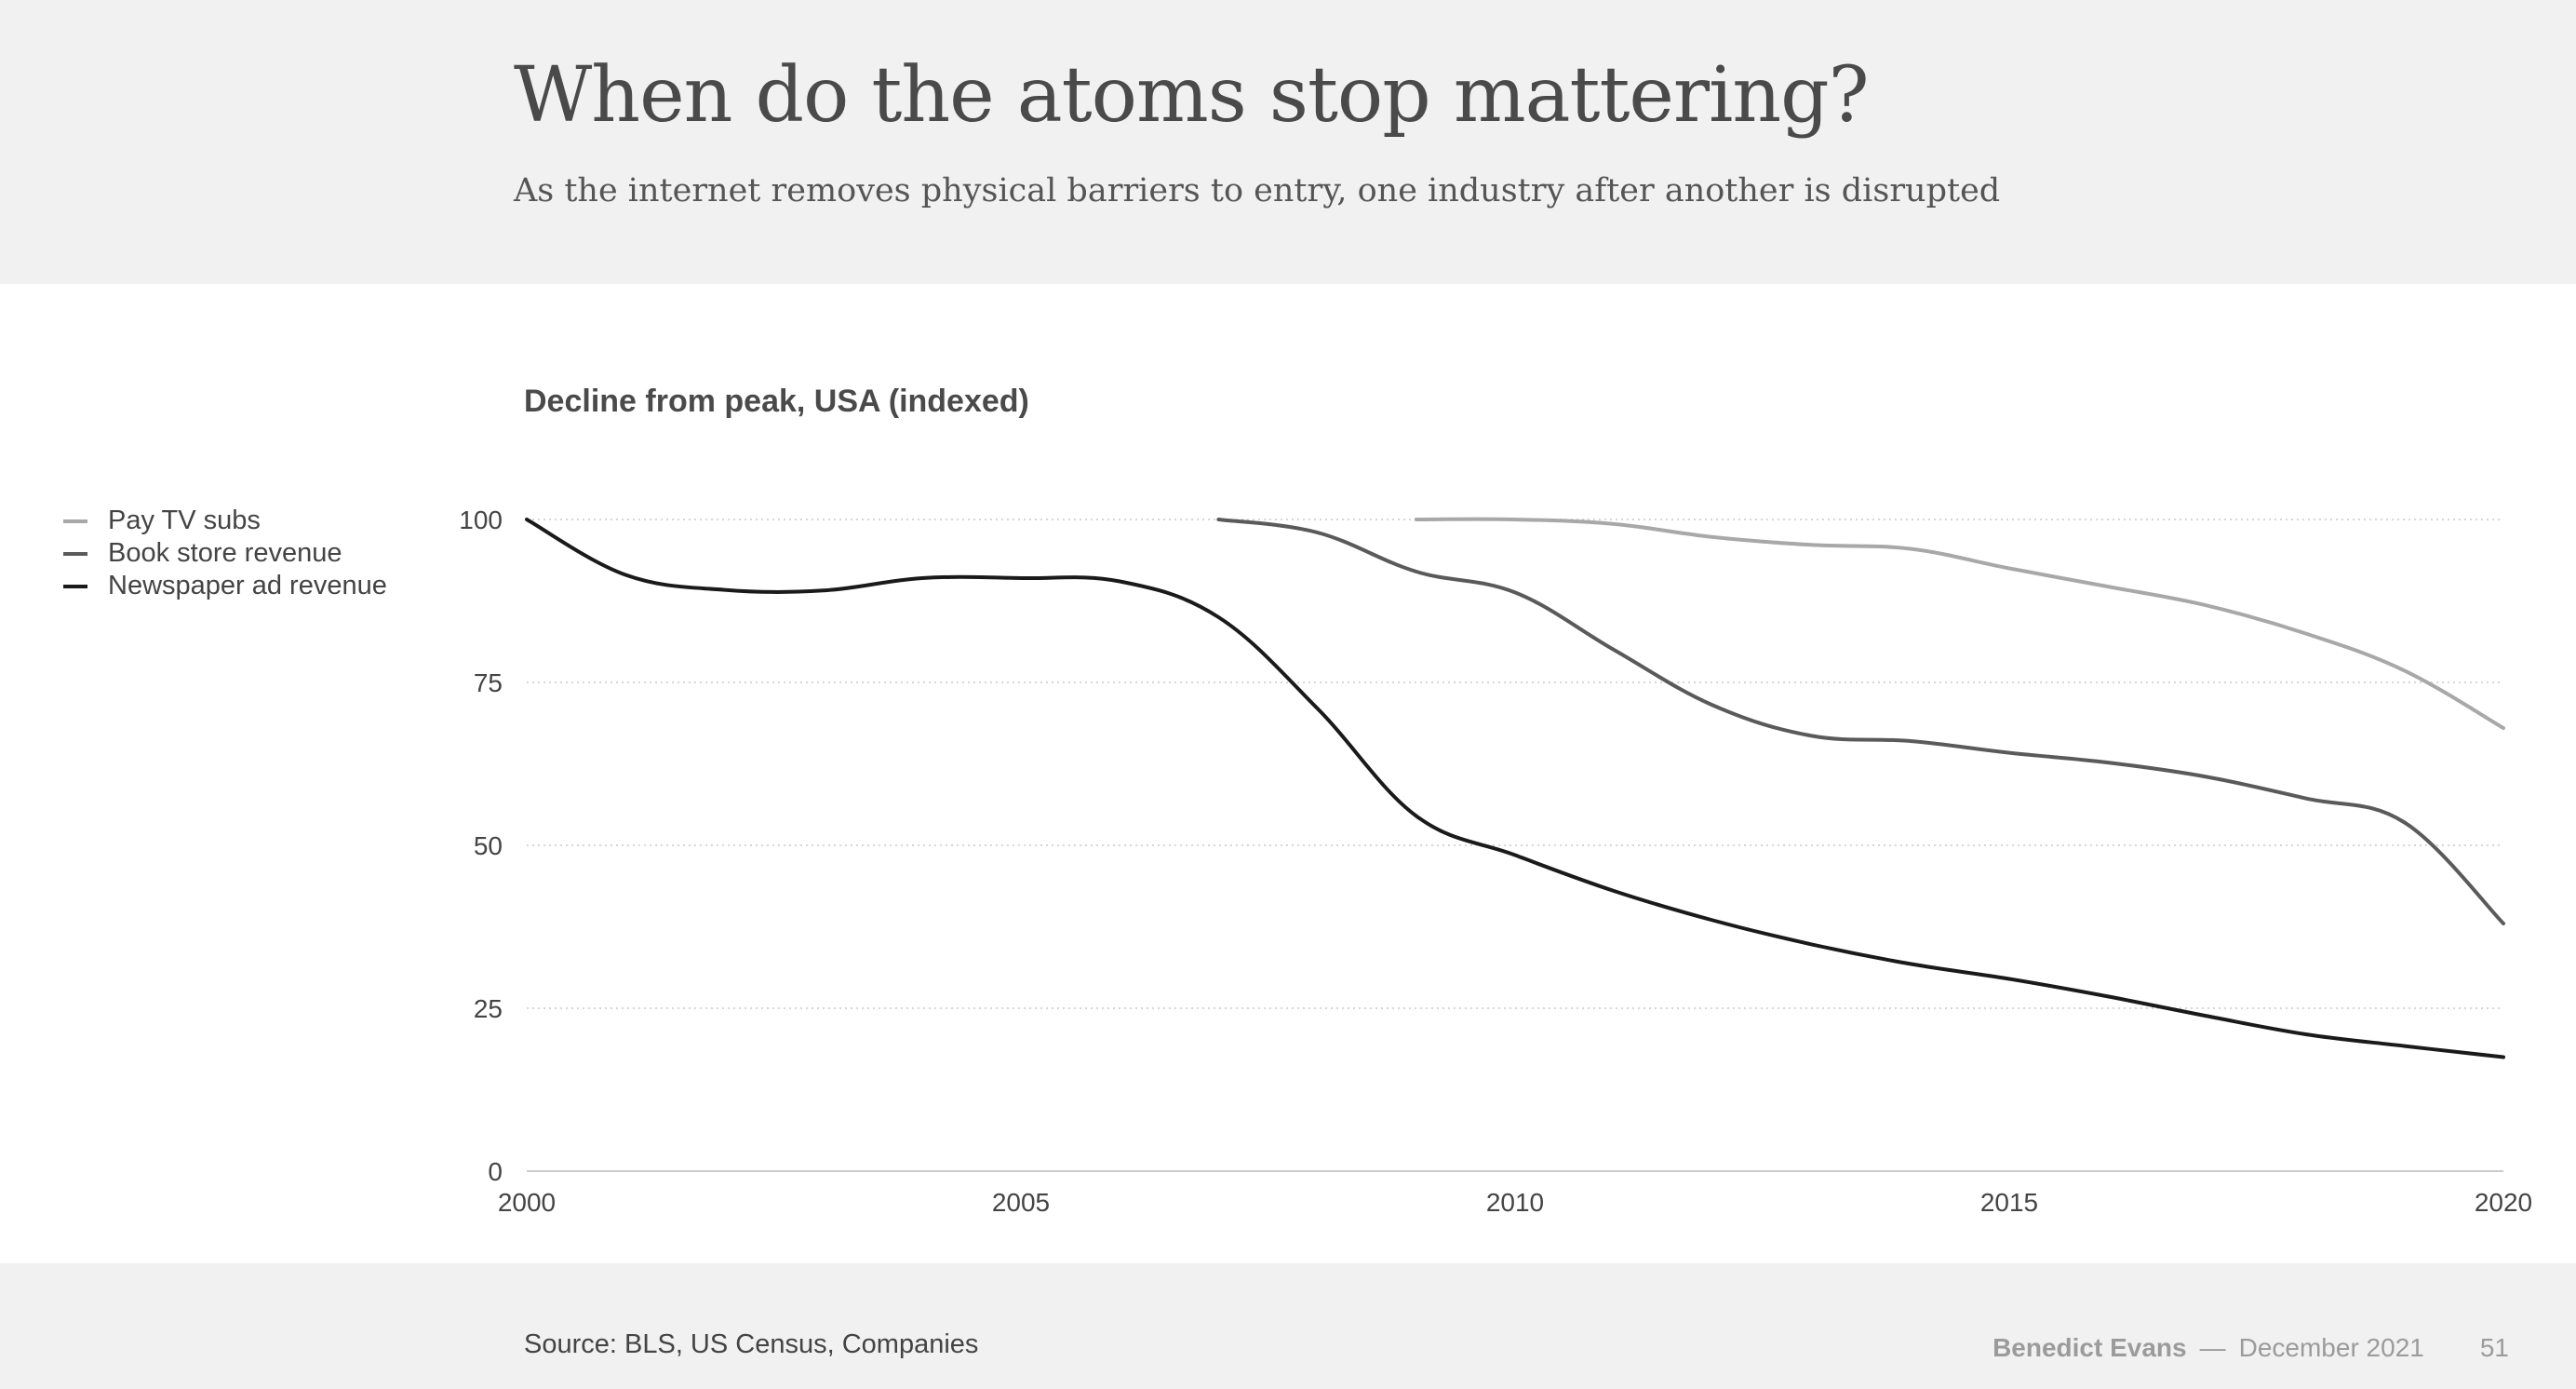 Image resolution: width=2576 pixels, height=1389 pixels. I want to click on footer-author: Benedict Evans, so click(2089, 1347).